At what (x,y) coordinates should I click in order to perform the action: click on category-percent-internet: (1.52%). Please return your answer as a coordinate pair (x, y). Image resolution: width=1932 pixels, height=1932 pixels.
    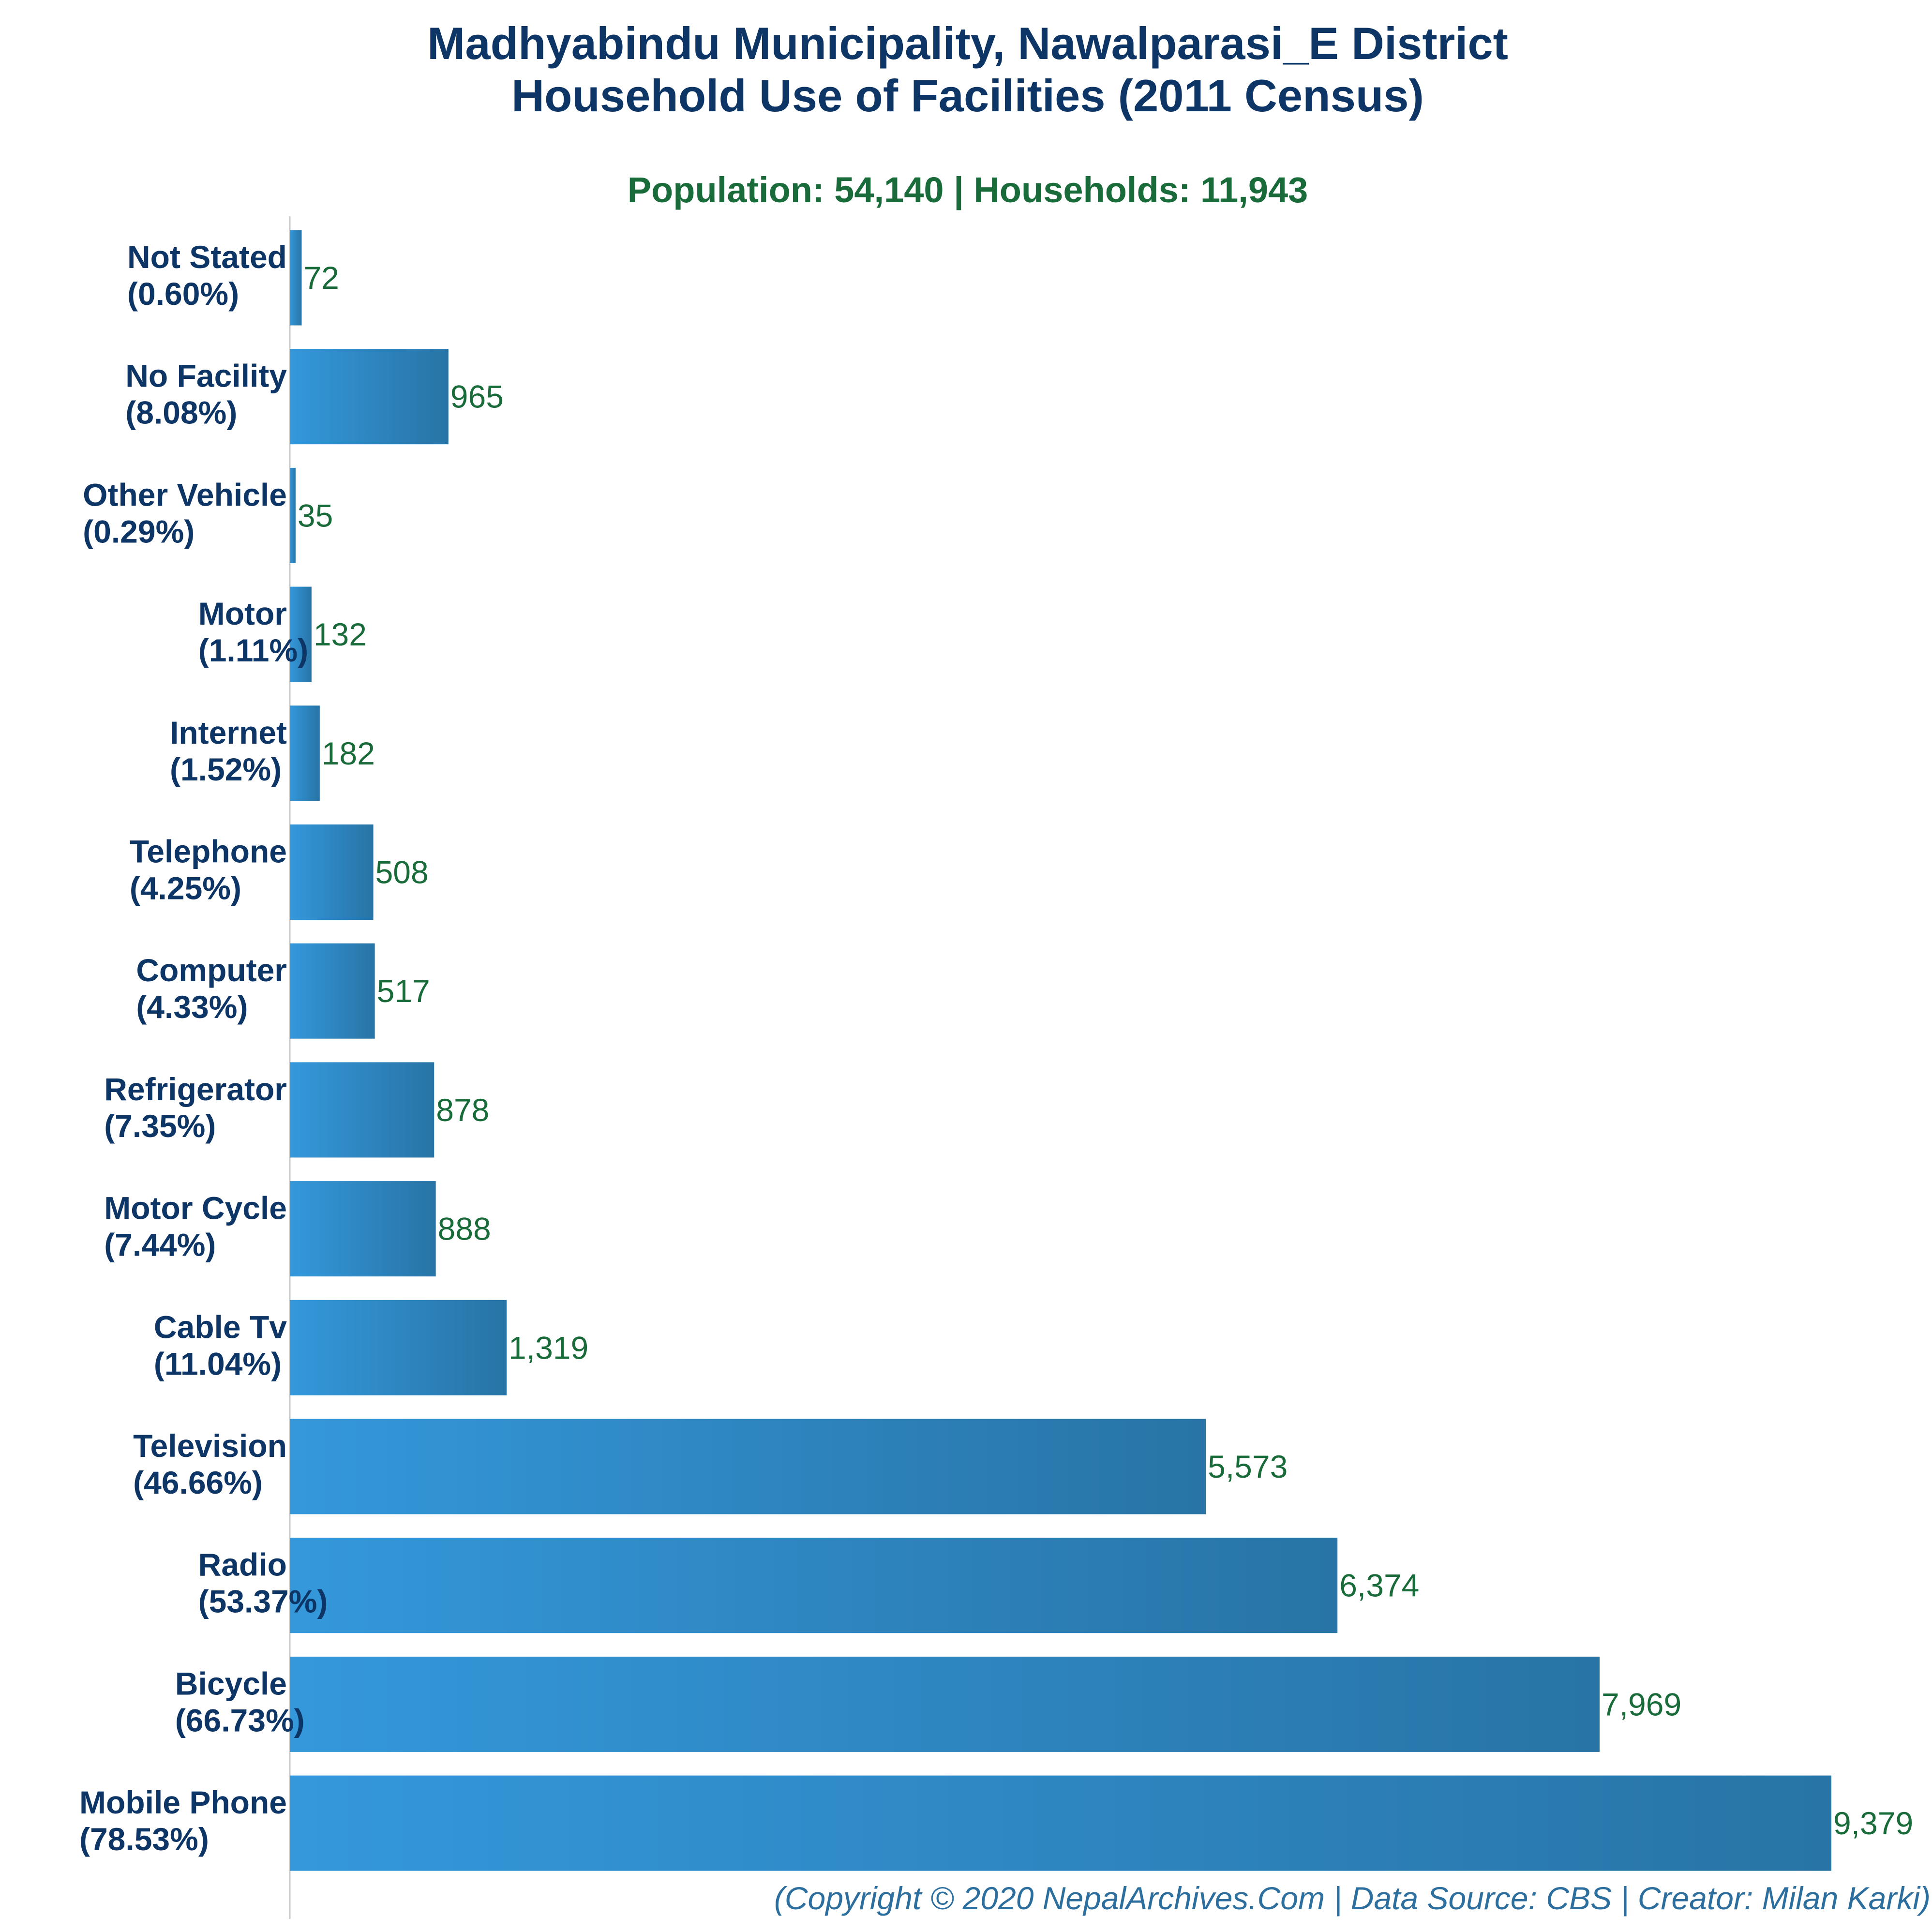
    Looking at the image, I should click on (226, 769).